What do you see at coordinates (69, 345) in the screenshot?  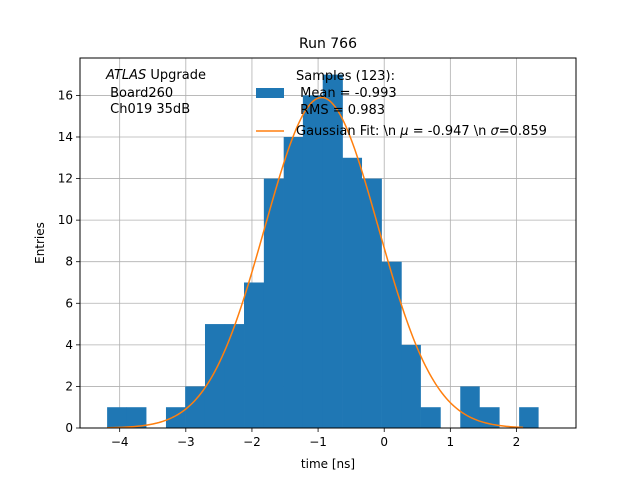 I see `y-tick-label: 4` at bounding box center [69, 345].